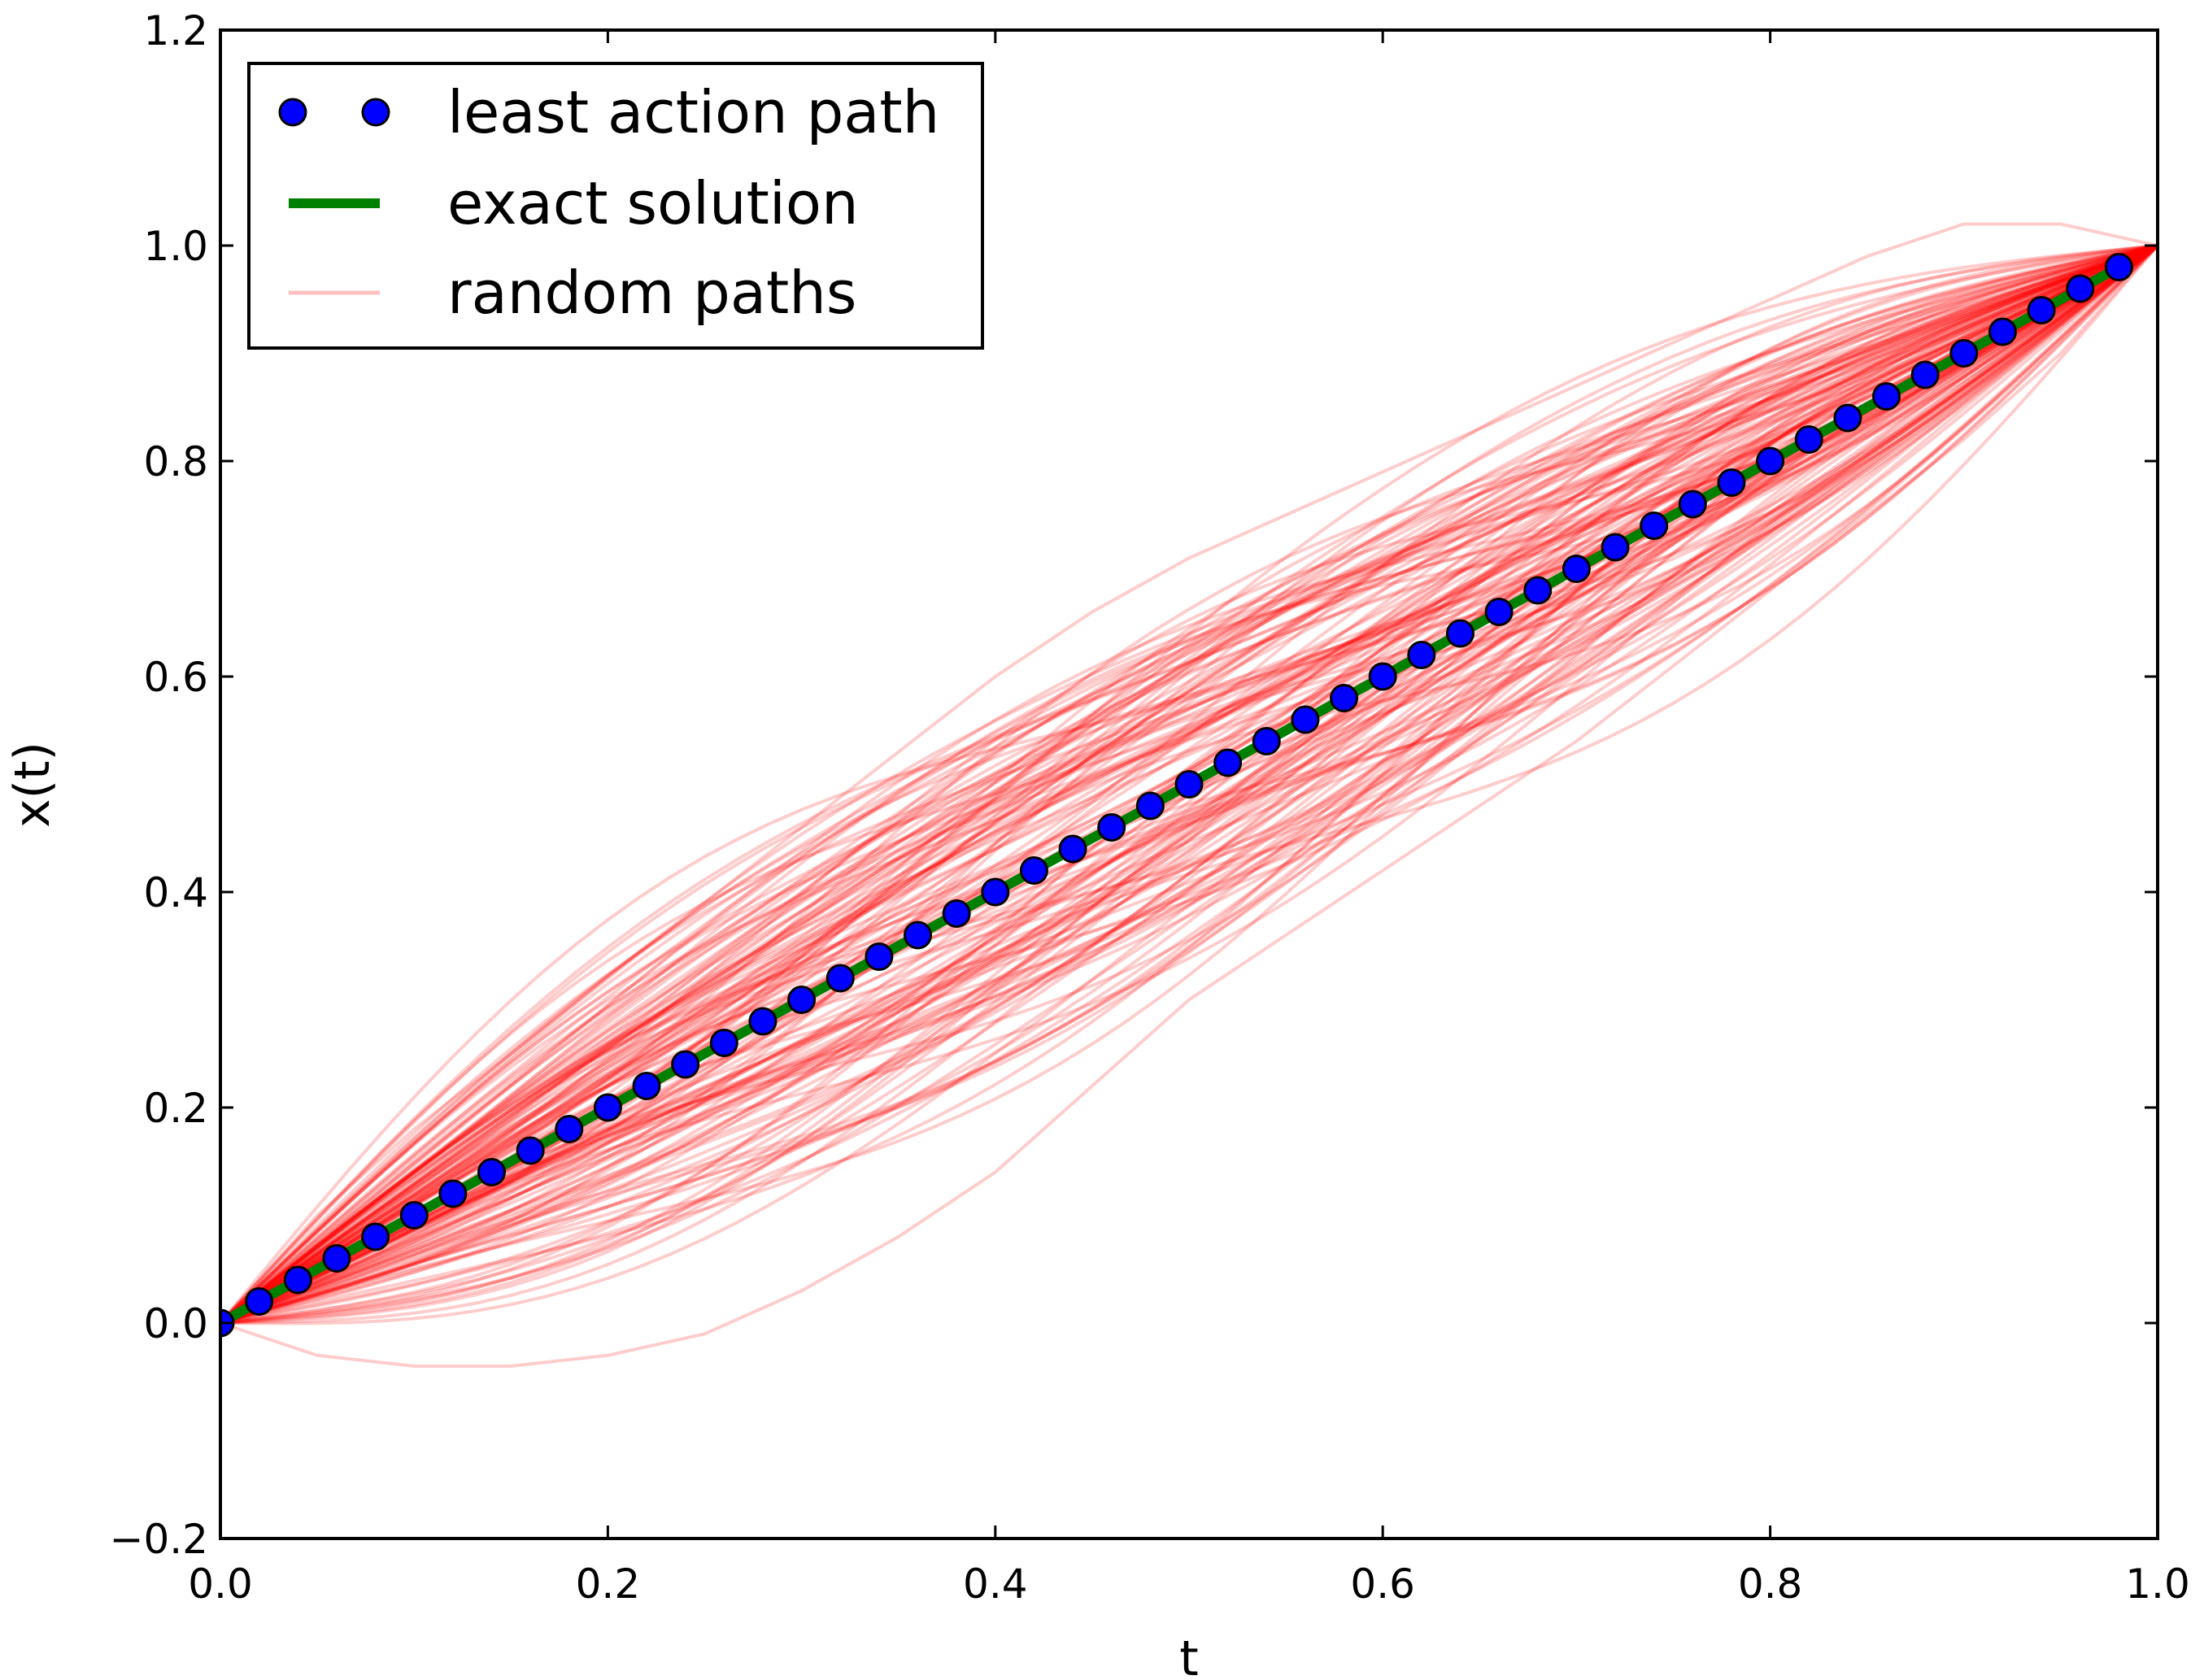 The width and height of the screenshot is (2204, 1680). Describe the element at coordinates (651, 293) in the screenshot. I see `legend-label-random-paths: random paths` at that location.